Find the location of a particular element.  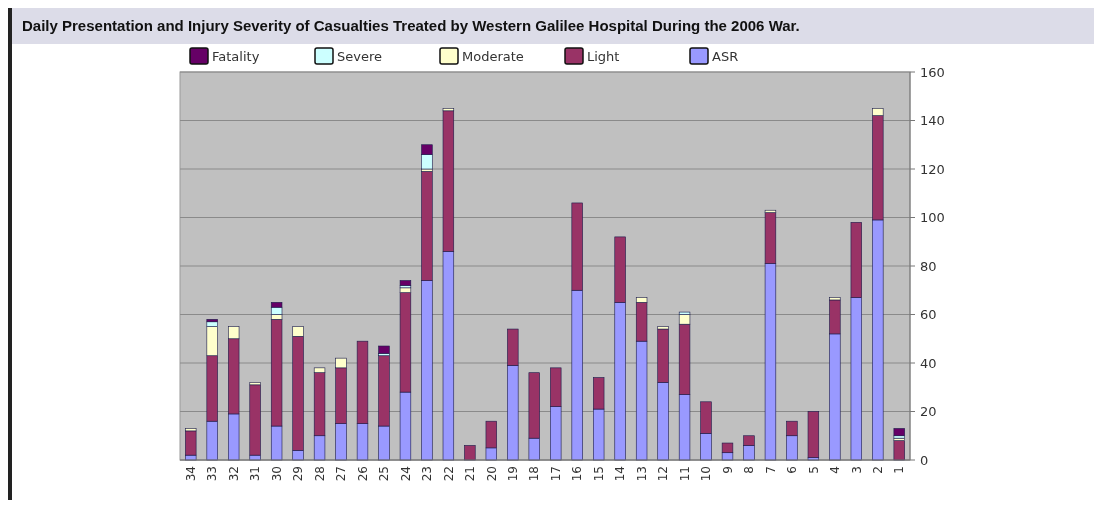

legend-label: ASR is located at coordinates (725, 56).